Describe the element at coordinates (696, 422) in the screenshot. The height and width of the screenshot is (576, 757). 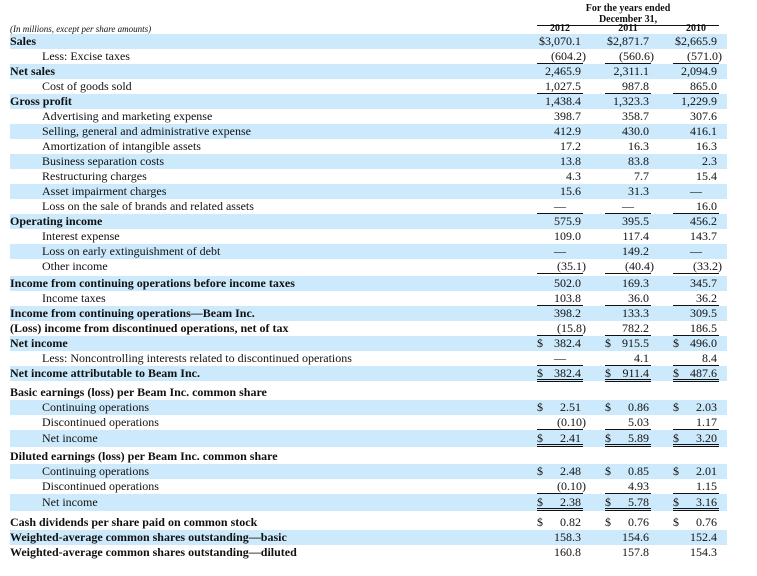
I see `value-cell-2010: 1.17` at that location.